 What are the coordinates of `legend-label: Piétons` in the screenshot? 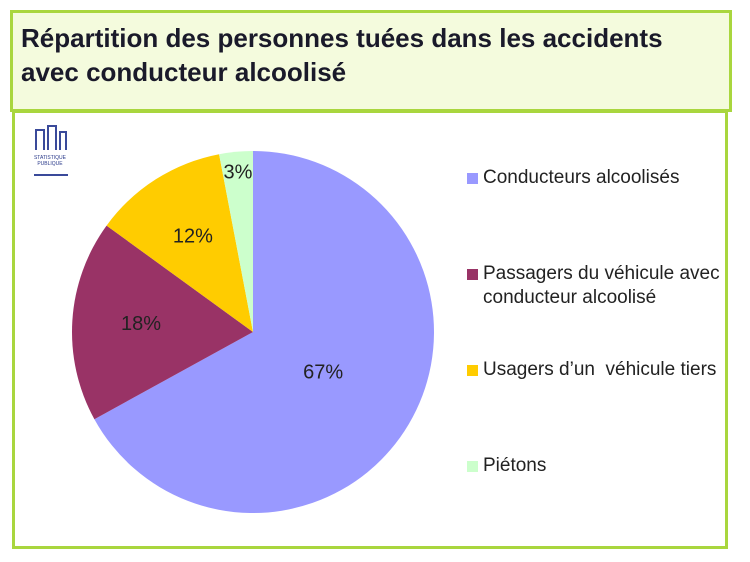 It's located at (515, 465).